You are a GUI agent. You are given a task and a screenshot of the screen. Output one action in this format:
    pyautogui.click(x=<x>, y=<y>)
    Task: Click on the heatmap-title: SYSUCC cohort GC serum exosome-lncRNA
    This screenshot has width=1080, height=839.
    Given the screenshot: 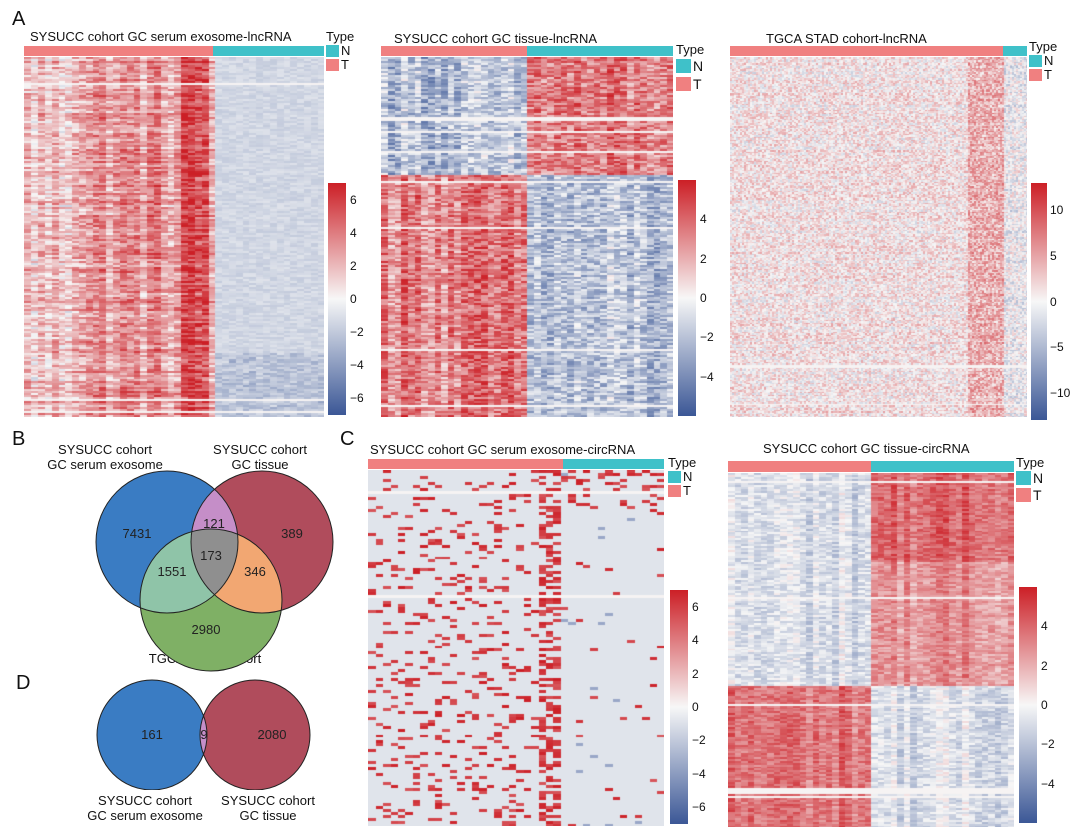 What is the action you would take?
    pyautogui.click(x=161, y=36)
    